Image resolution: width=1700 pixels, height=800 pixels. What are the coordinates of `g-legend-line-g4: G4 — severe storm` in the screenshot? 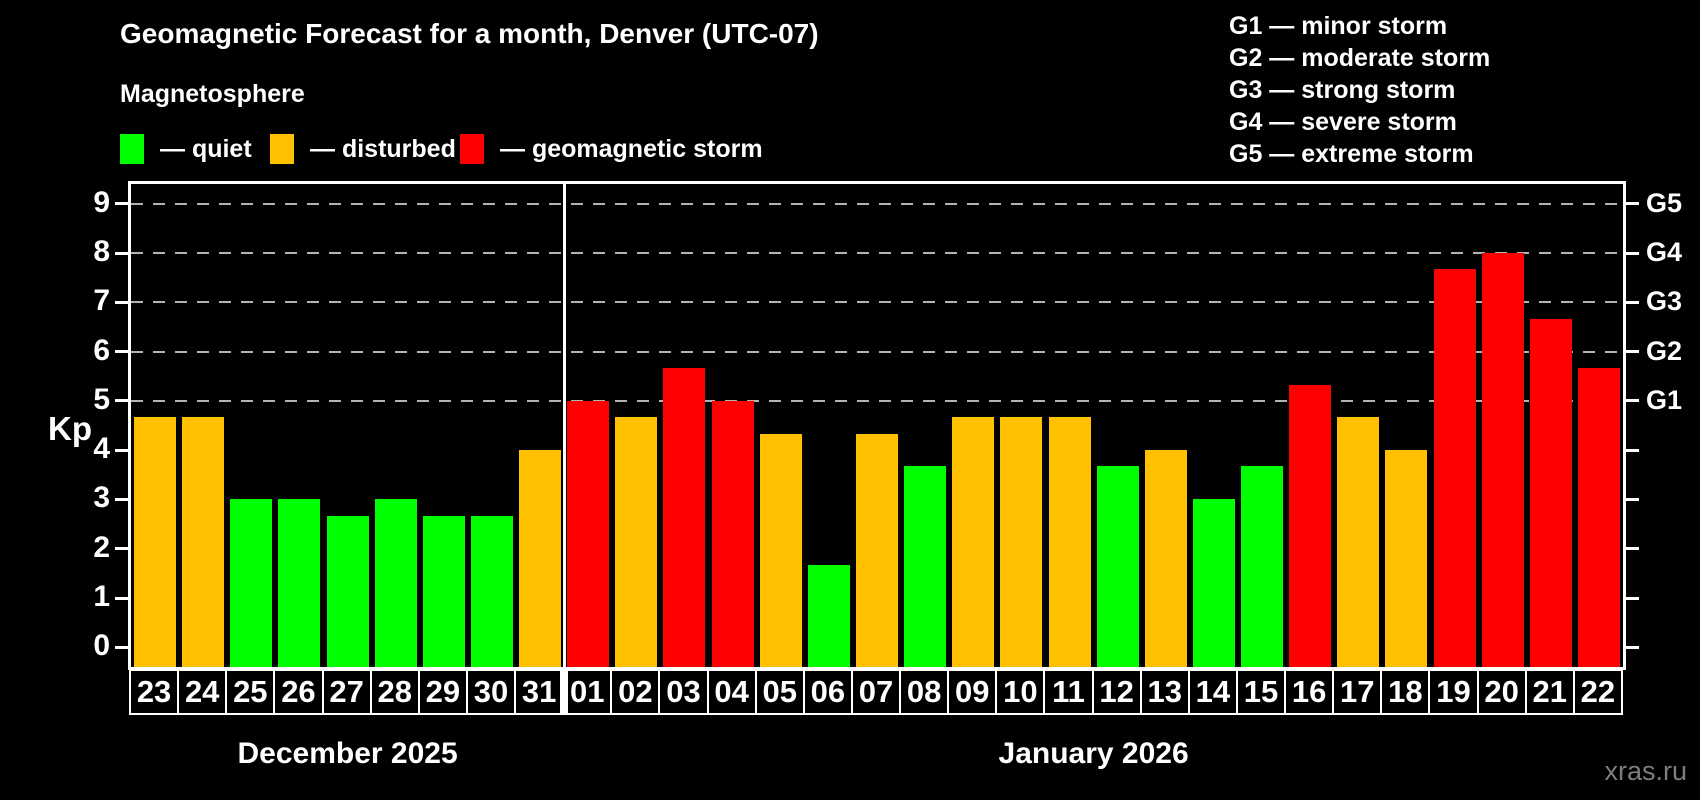 It's located at (1343, 122).